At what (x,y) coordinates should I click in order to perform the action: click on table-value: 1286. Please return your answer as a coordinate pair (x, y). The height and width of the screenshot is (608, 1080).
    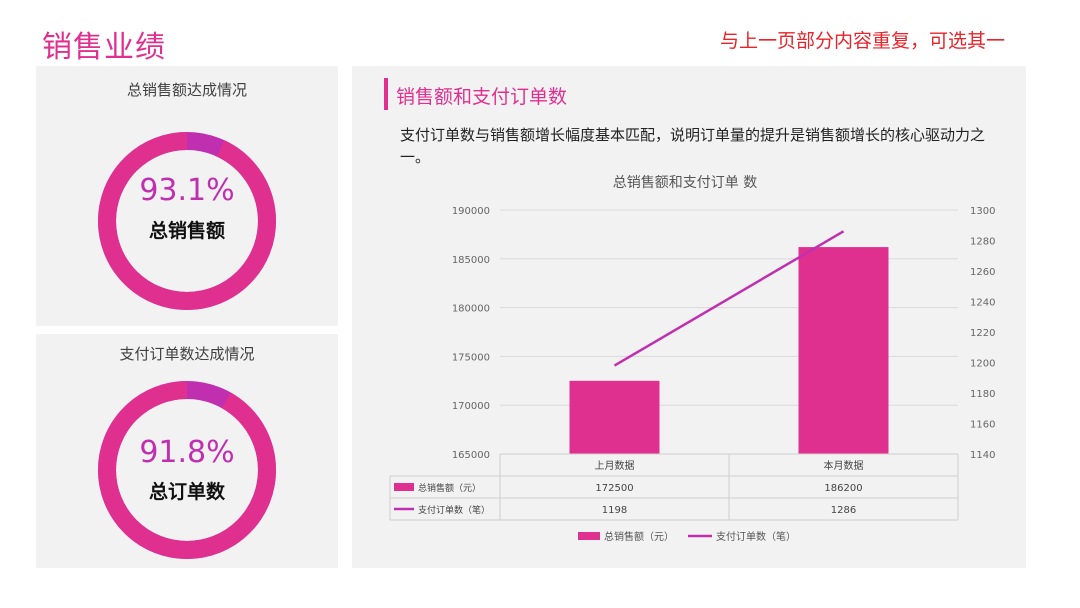
    Looking at the image, I should click on (843, 510).